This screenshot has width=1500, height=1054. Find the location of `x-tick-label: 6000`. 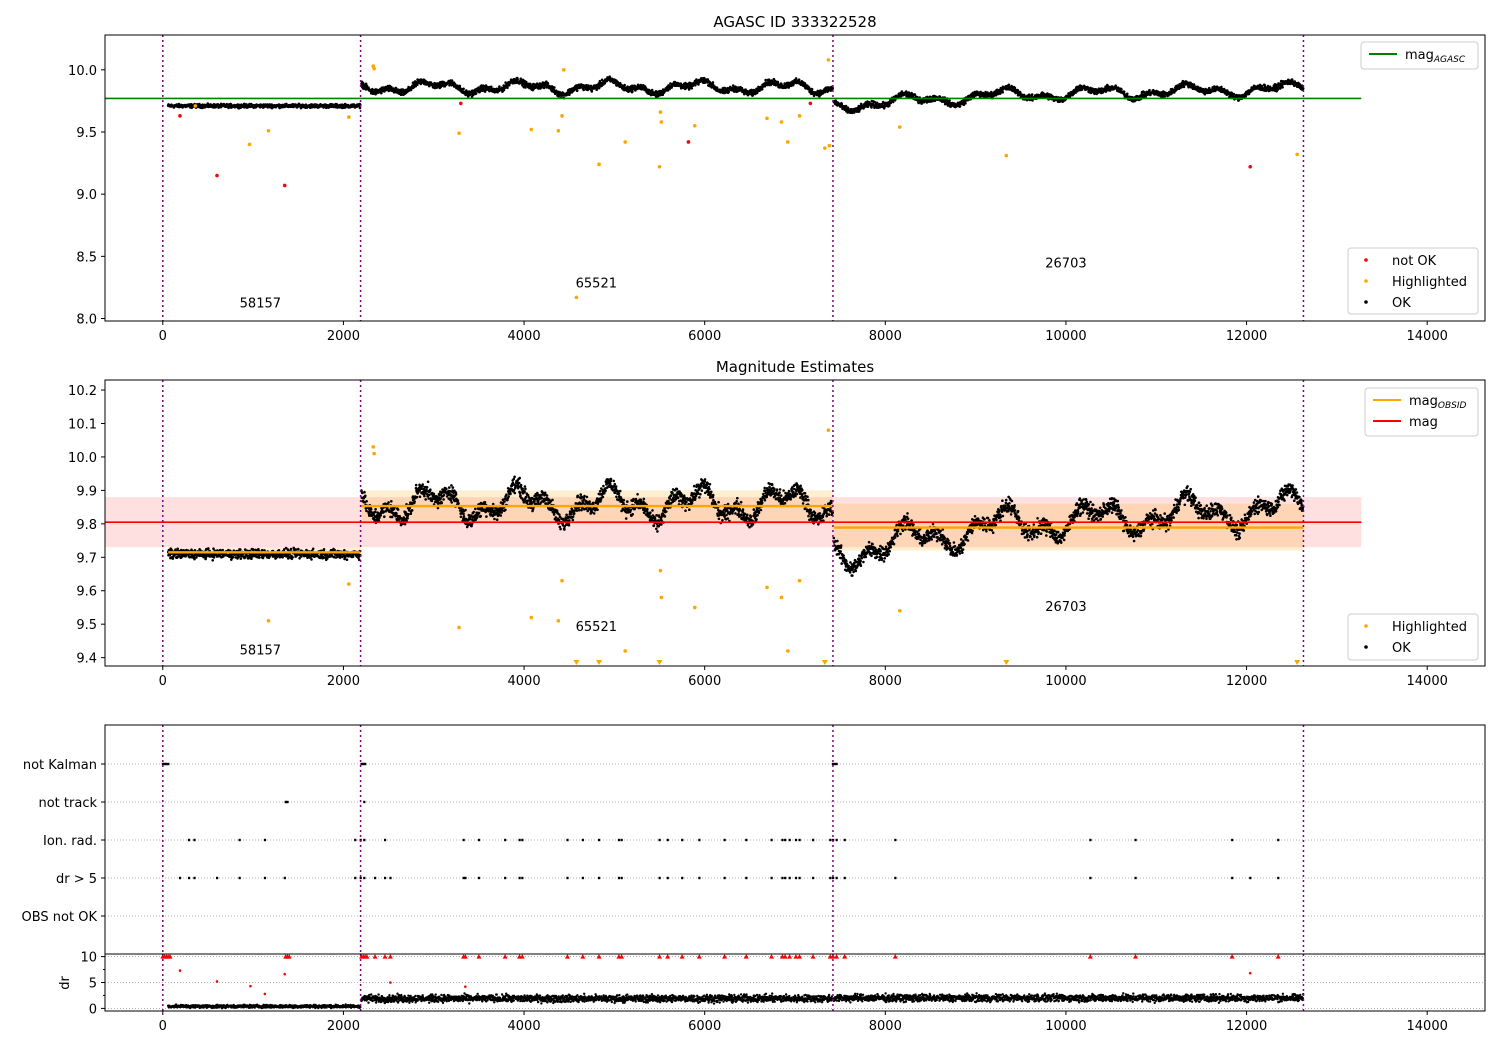

x-tick-label: 6000 is located at coordinates (704, 336).